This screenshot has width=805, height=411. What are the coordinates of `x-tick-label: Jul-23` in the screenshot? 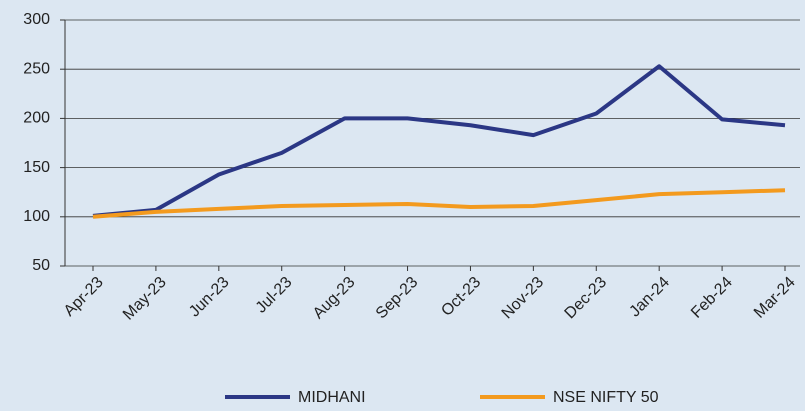 It's located at (274, 295).